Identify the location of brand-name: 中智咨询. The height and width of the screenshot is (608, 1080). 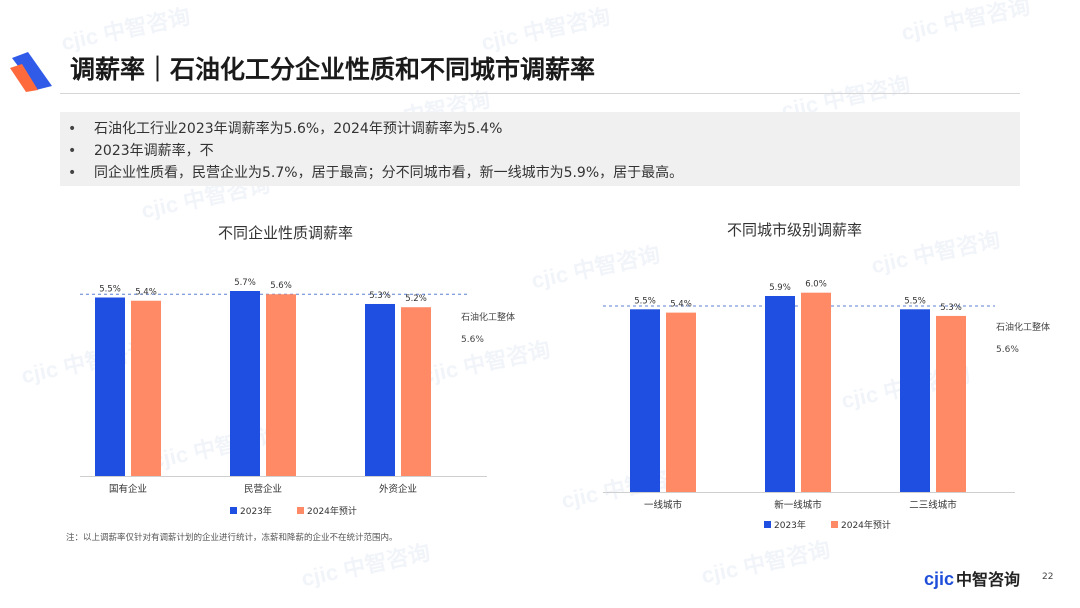
(988, 580).